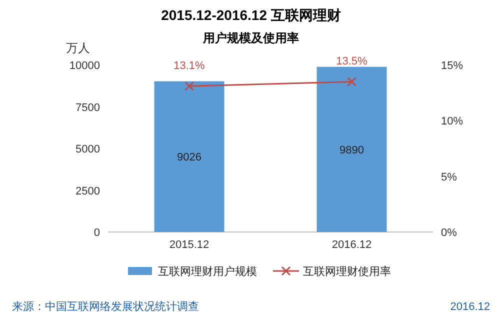 Image resolution: width=502 pixels, height=321 pixels. Describe the element at coordinates (78, 48) in the screenshot. I see `y-axis-title: 万人` at that location.